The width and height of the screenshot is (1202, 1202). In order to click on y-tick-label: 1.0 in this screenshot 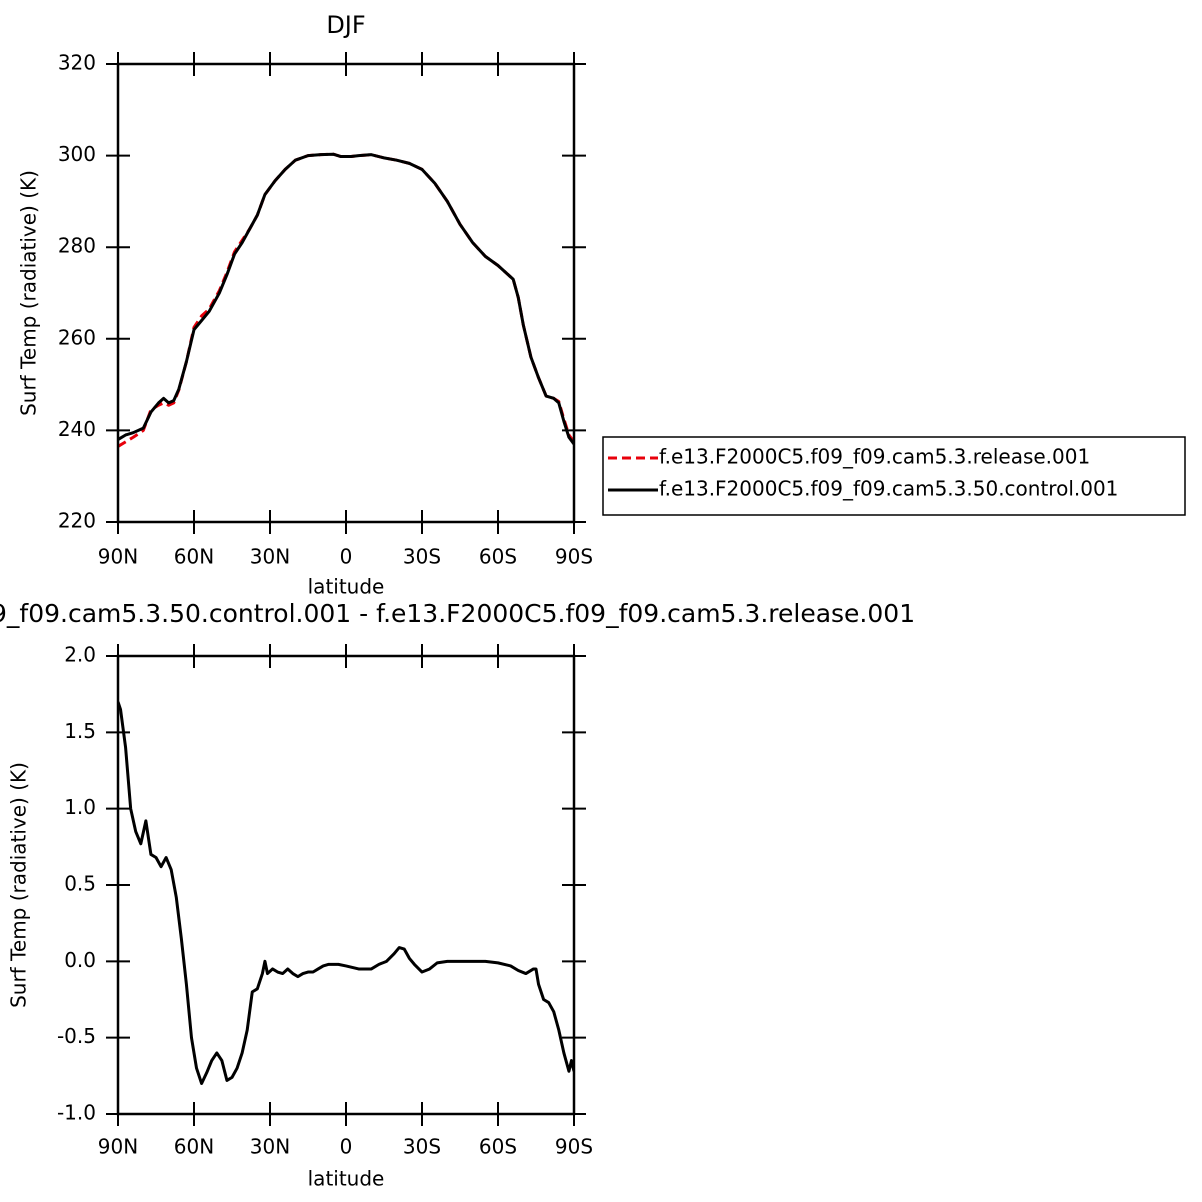, I will do `click(80, 807)`.